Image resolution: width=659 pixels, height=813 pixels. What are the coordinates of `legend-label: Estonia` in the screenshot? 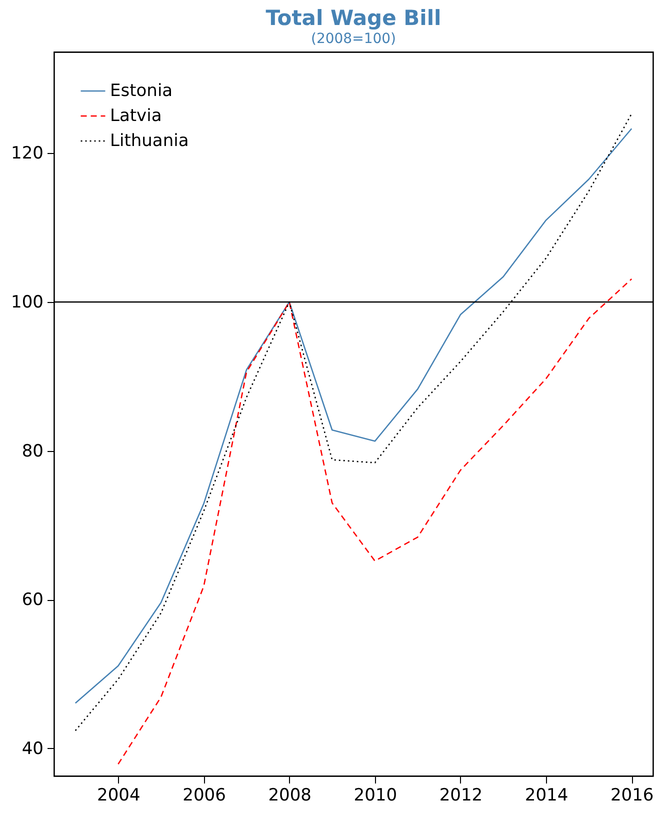 It's located at (141, 91).